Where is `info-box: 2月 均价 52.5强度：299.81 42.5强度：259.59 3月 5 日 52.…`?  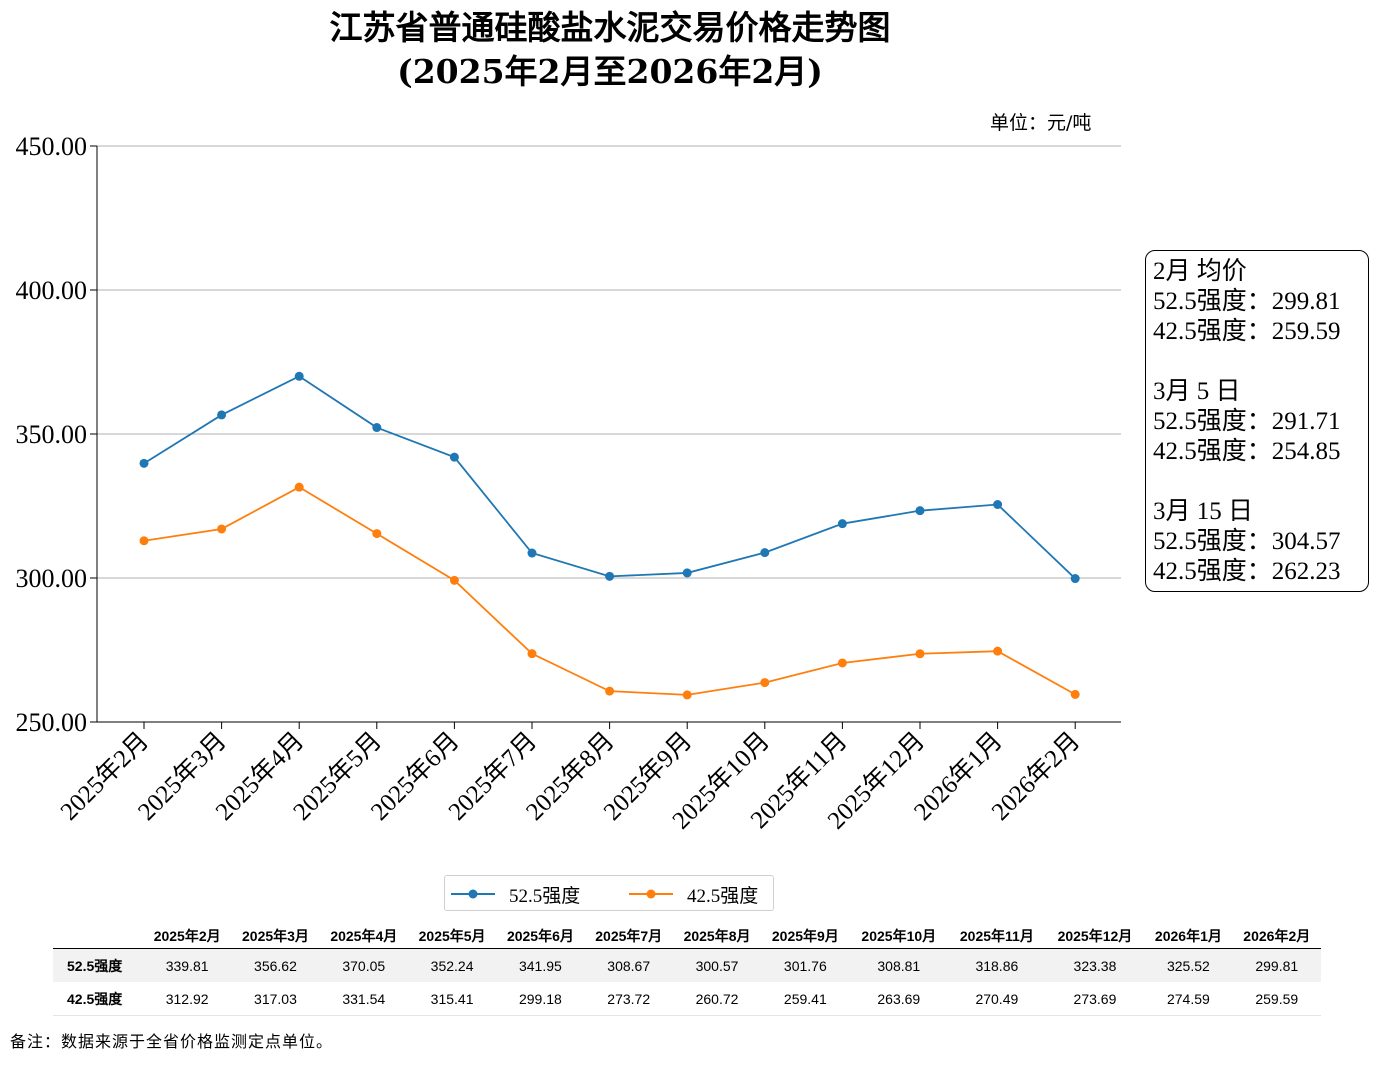
info-box: 2月 均价 52.5强度：299.81 42.5强度：259.59 3月 5 日 52.… is located at coordinates (1257, 421).